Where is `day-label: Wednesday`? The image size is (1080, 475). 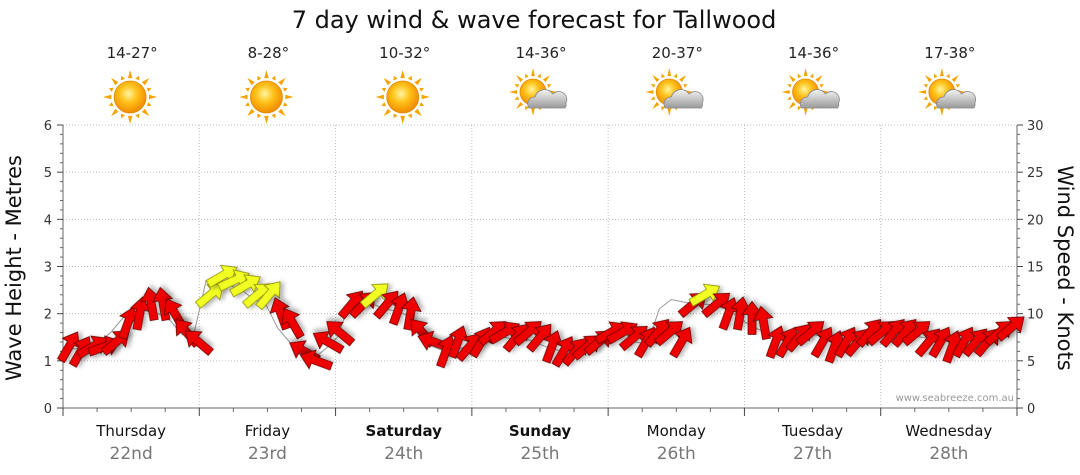 day-label: Wednesday is located at coordinates (948, 431).